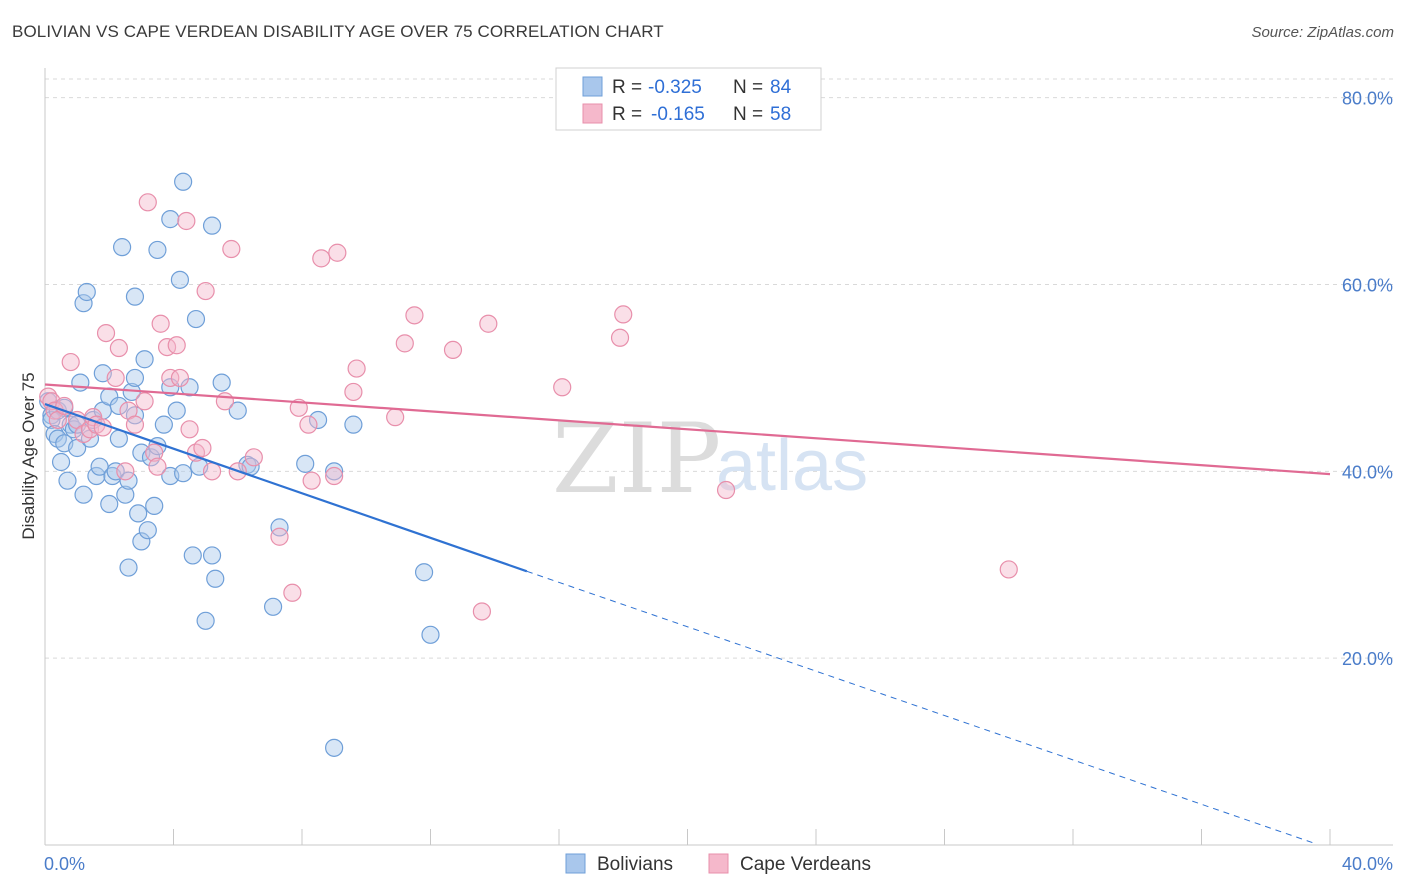  I want to click on legend-n-value-1: 84, so click(781, 87).